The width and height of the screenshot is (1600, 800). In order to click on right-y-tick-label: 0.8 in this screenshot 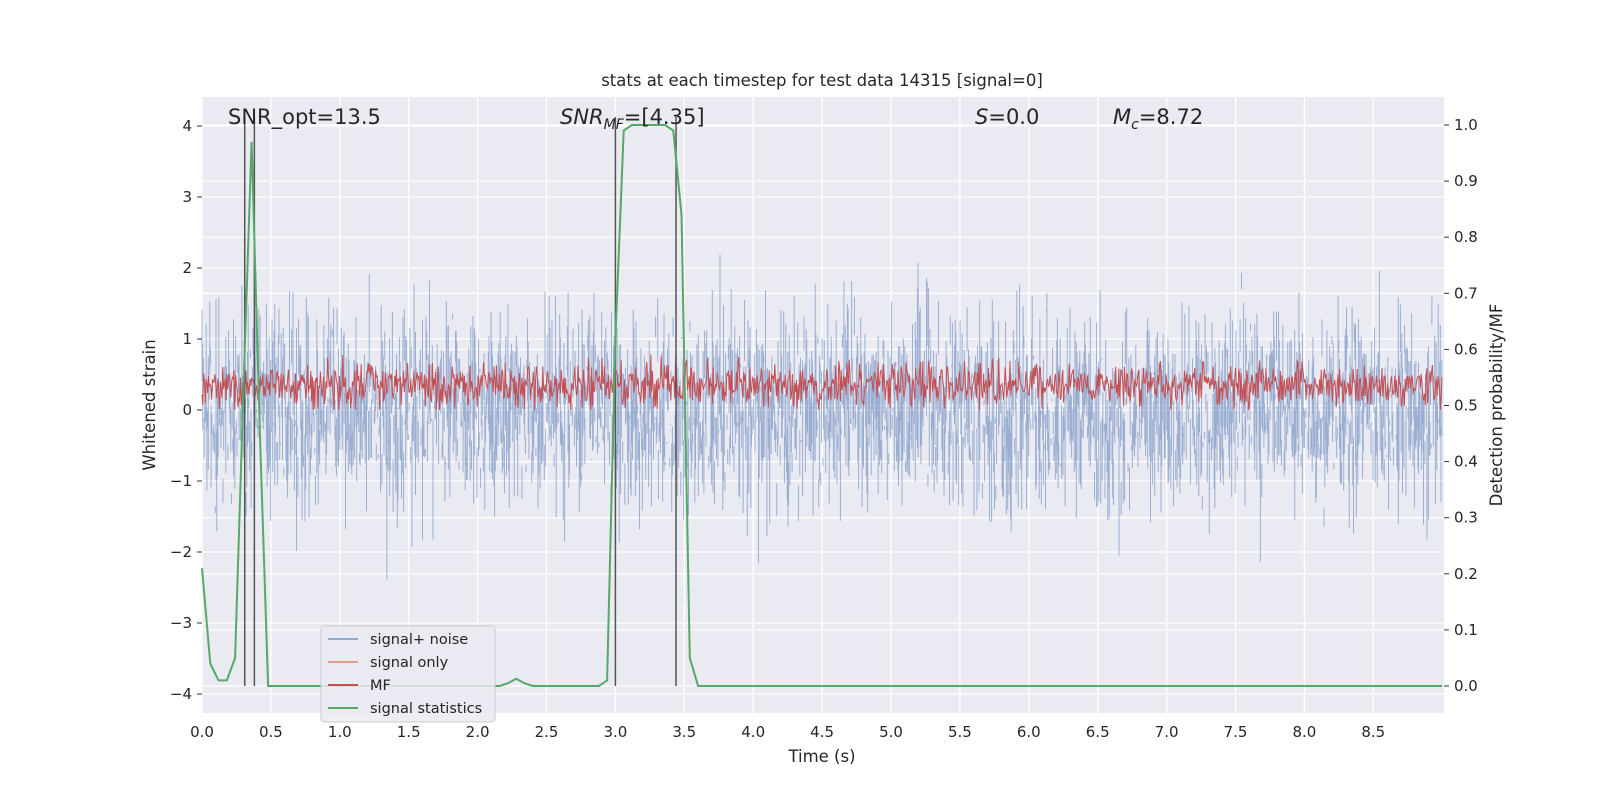, I will do `click(1466, 237)`.